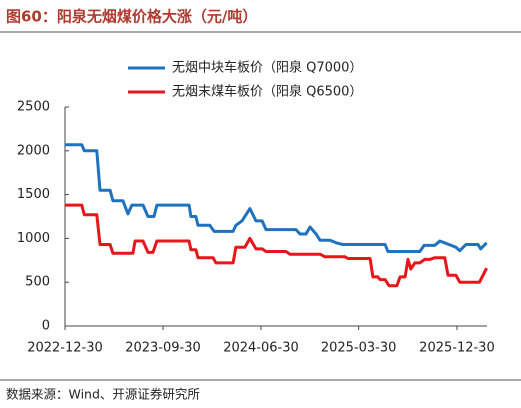 Image resolution: width=521 pixels, height=408 pixels. Describe the element at coordinates (163, 348) in the screenshot. I see `x-tick-label: 2023-09-30` at that location.